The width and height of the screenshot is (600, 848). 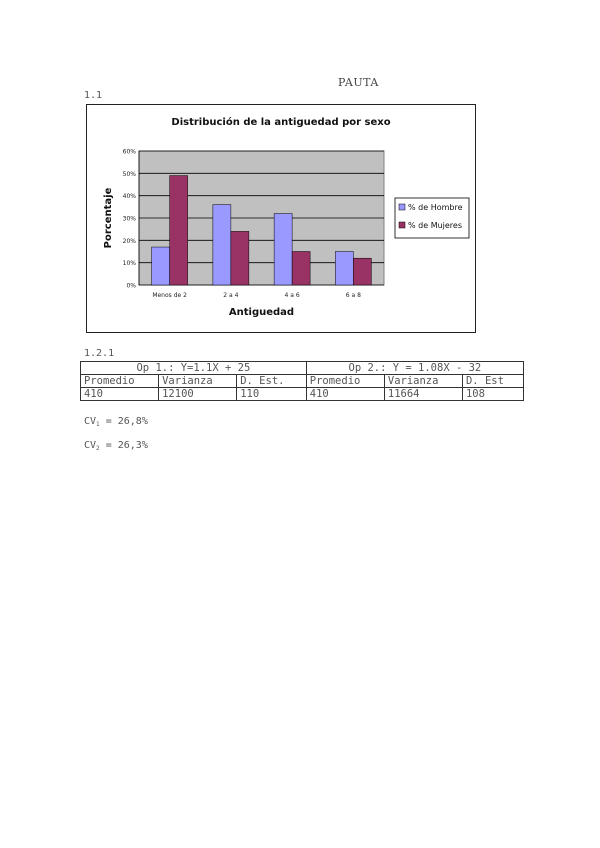 What do you see at coordinates (435, 225) in the screenshot?
I see `legend-label: % de Mujeres` at bounding box center [435, 225].